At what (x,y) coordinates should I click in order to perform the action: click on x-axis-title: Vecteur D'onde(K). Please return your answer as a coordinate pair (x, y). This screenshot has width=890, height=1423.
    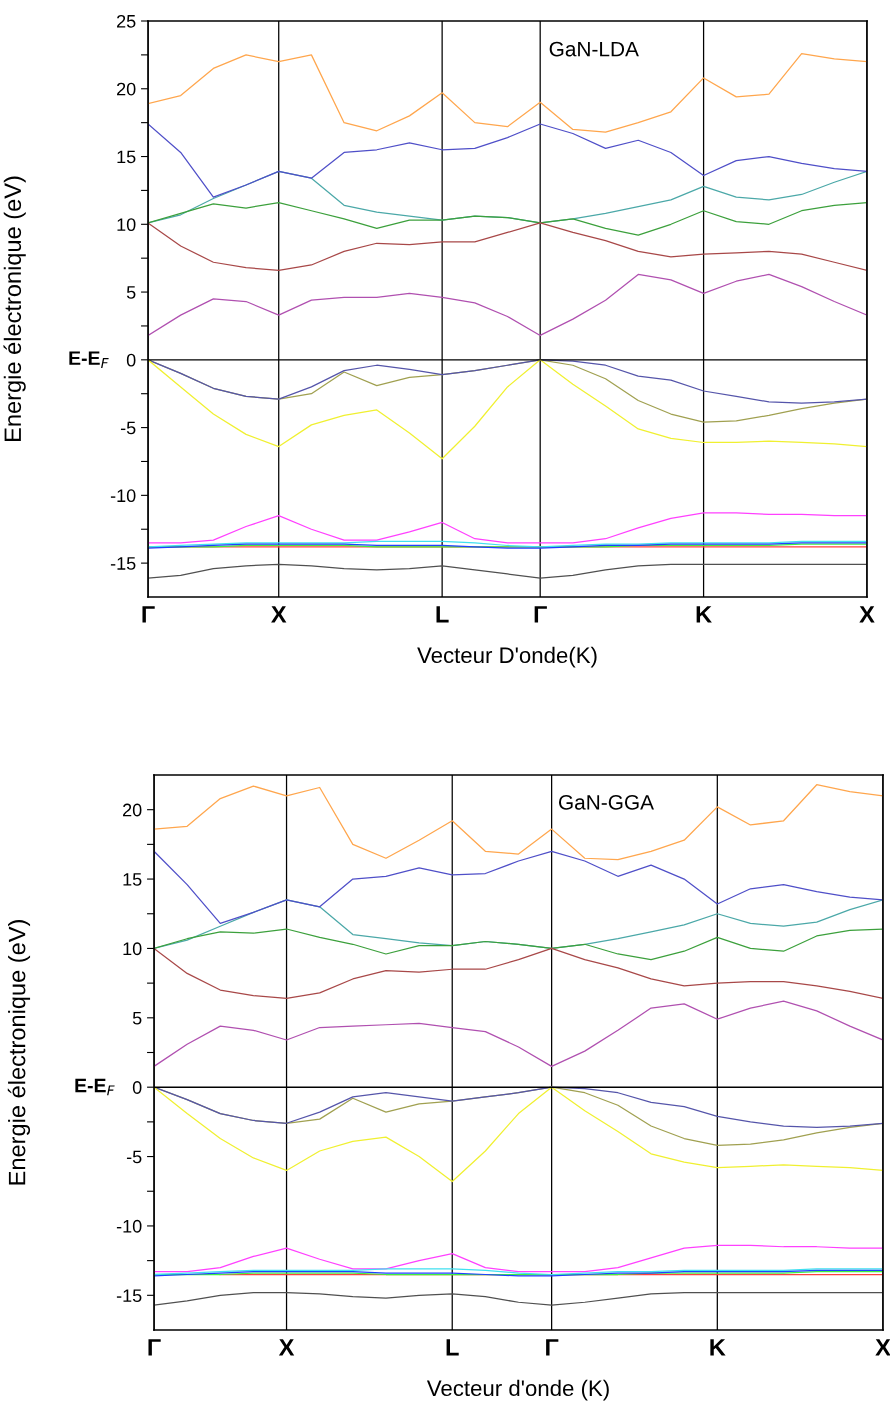
    Looking at the image, I should click on (507, 657).